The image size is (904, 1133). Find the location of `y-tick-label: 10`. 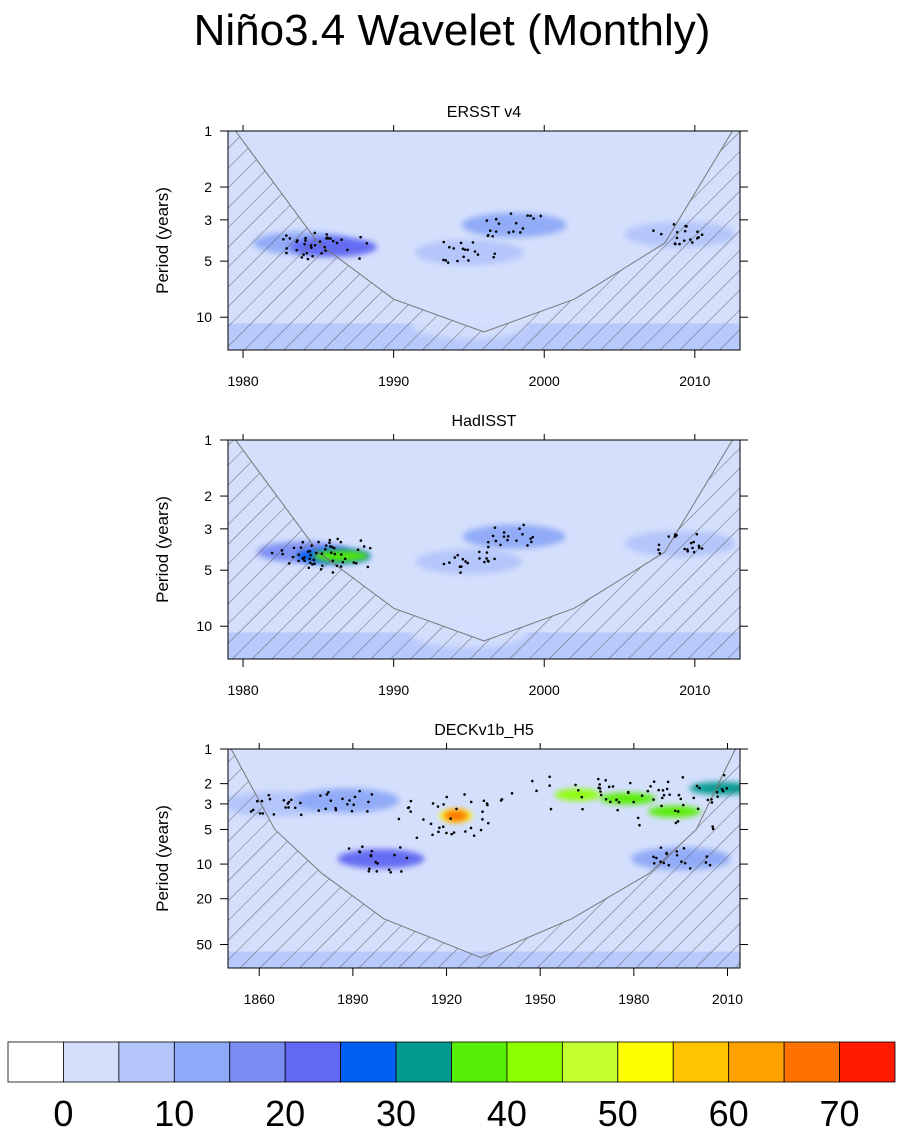

y-tick-label: 10 is located at coordinates (204, 626).